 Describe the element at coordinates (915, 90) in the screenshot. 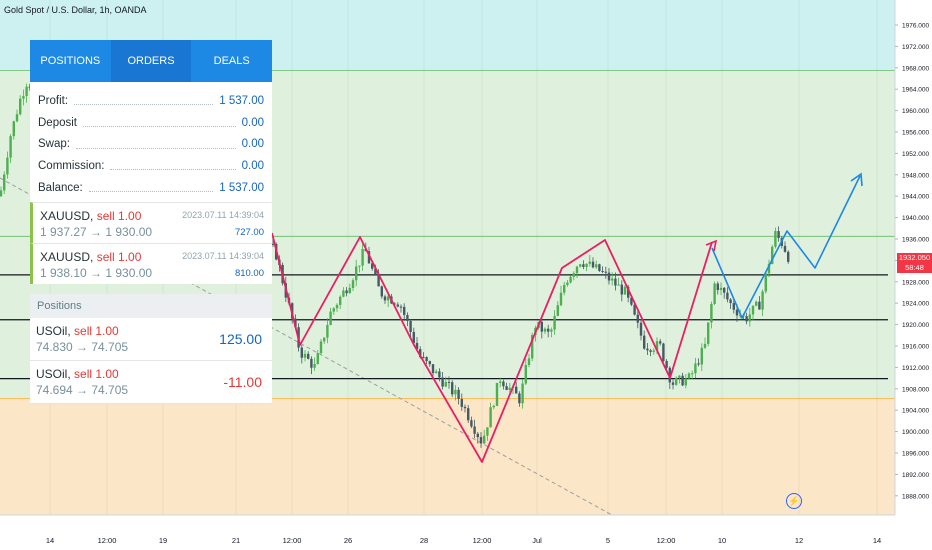

I see `price-axis-label: 1964.000` at that location.